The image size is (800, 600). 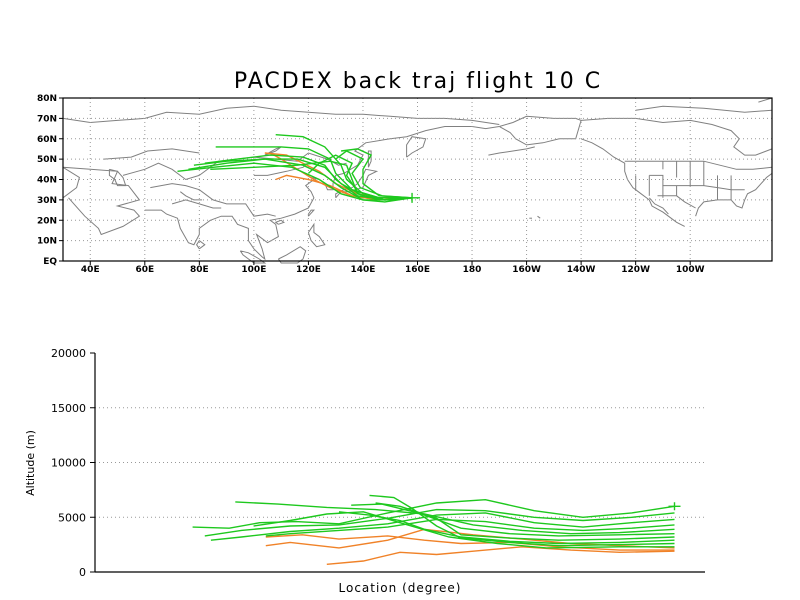 What do you see at coordinates (690, 270) in the screenshot?
I see `map-x-tick-label: 100W` at bounding box center [690, 270].